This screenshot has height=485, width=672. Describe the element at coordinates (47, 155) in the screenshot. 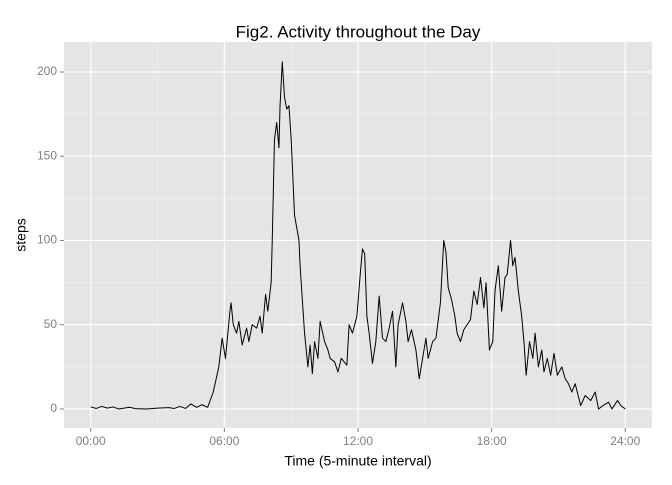

I see `y-tick-label: 150` at that location.